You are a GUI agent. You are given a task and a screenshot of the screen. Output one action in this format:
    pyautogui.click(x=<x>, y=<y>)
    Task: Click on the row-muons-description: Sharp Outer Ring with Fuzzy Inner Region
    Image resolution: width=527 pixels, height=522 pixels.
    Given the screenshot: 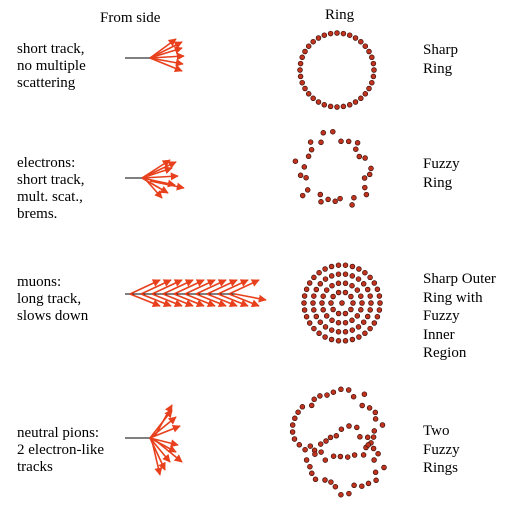 What is the action you would take?
    pyautogui.click(x=459, y=316)
    